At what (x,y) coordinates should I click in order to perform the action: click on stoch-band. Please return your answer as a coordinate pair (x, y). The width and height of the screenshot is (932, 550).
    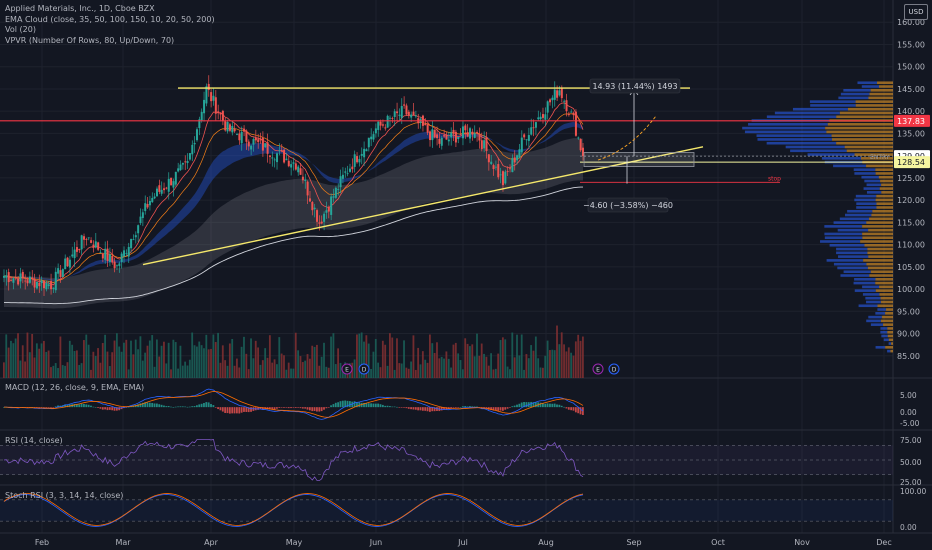
    Looking at the image, I should click on (446, 510).